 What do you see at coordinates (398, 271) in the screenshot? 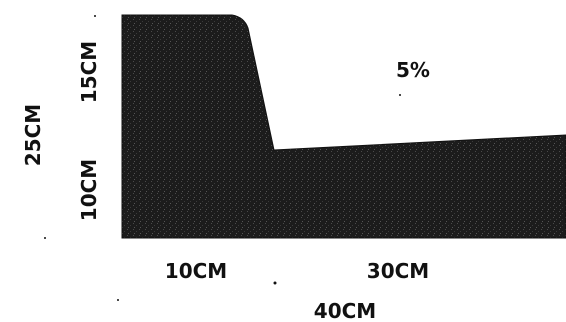
I see `slope-width-label: 30CM` at bounding box center [398, 271].